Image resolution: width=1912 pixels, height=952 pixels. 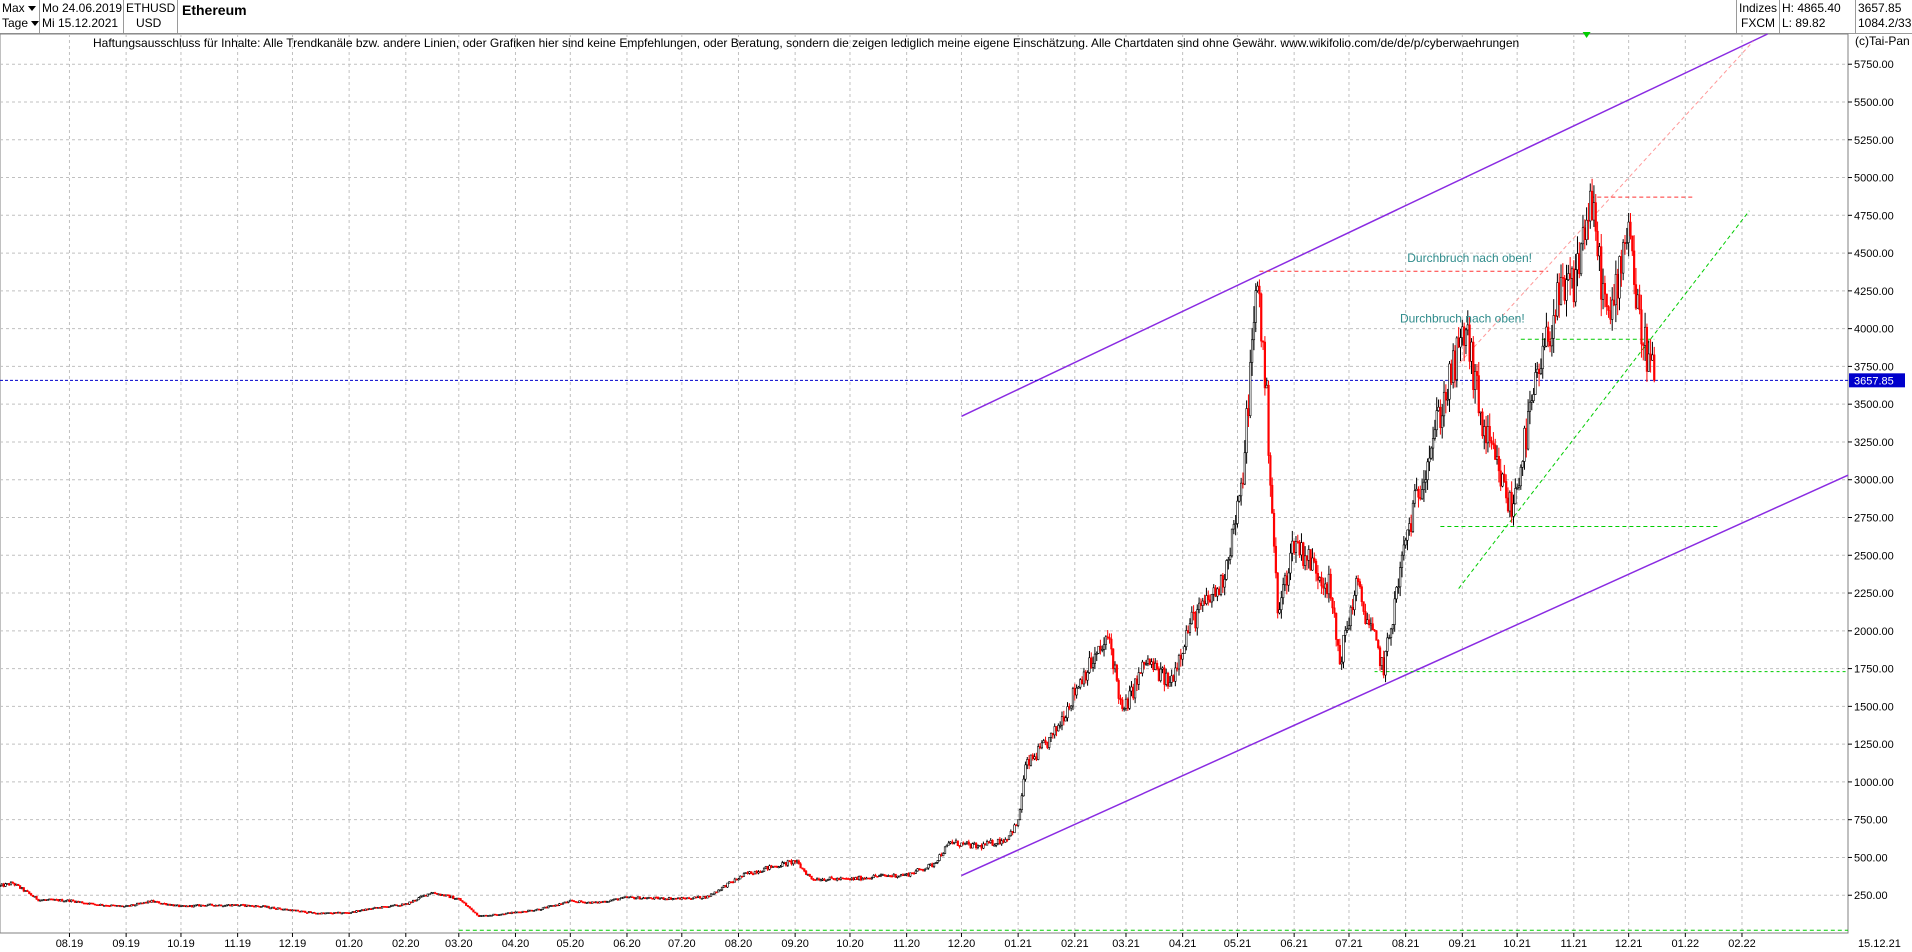 I want to click on x-tick-label: 11.20, so click(x=906, y=944).